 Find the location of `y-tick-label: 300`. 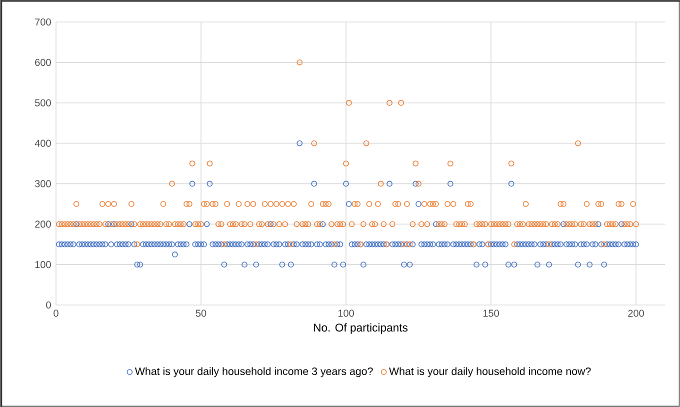

y-tick-label: 300 is located at coordinates (42, 184).